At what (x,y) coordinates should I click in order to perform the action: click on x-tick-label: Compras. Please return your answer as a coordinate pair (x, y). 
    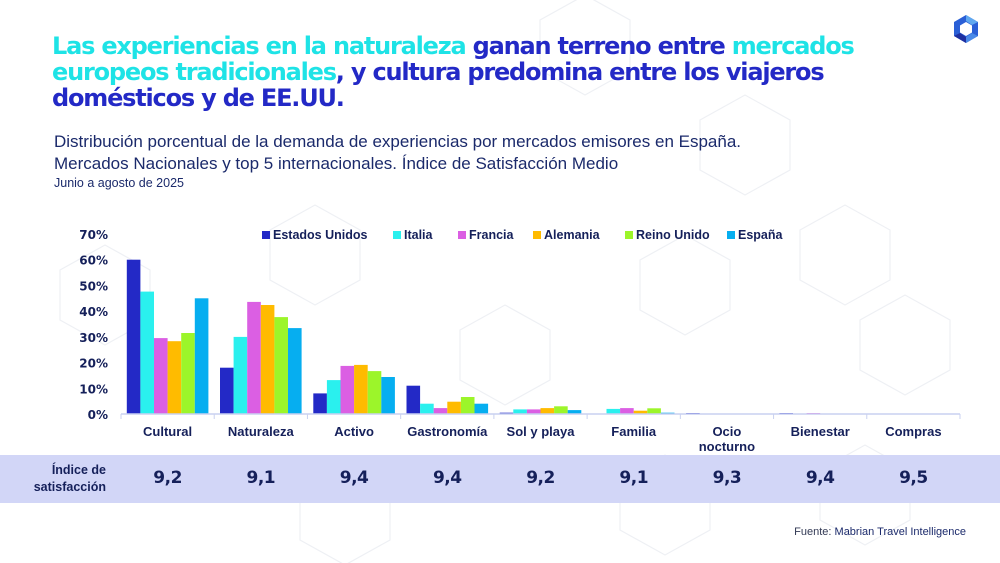
    Looking at the image, I should click on (913, 431).